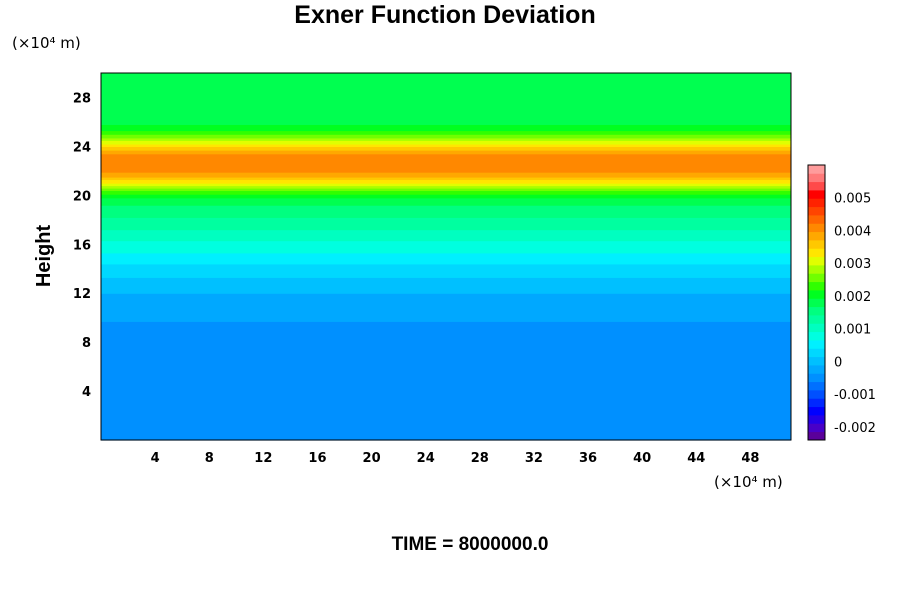 This screenshot has height=600, width=900. Describe the element at coordinates (82, 245) in the screenshot. I see `y-axis-ticks: 4 8 12 16 20 24 28` at that location.